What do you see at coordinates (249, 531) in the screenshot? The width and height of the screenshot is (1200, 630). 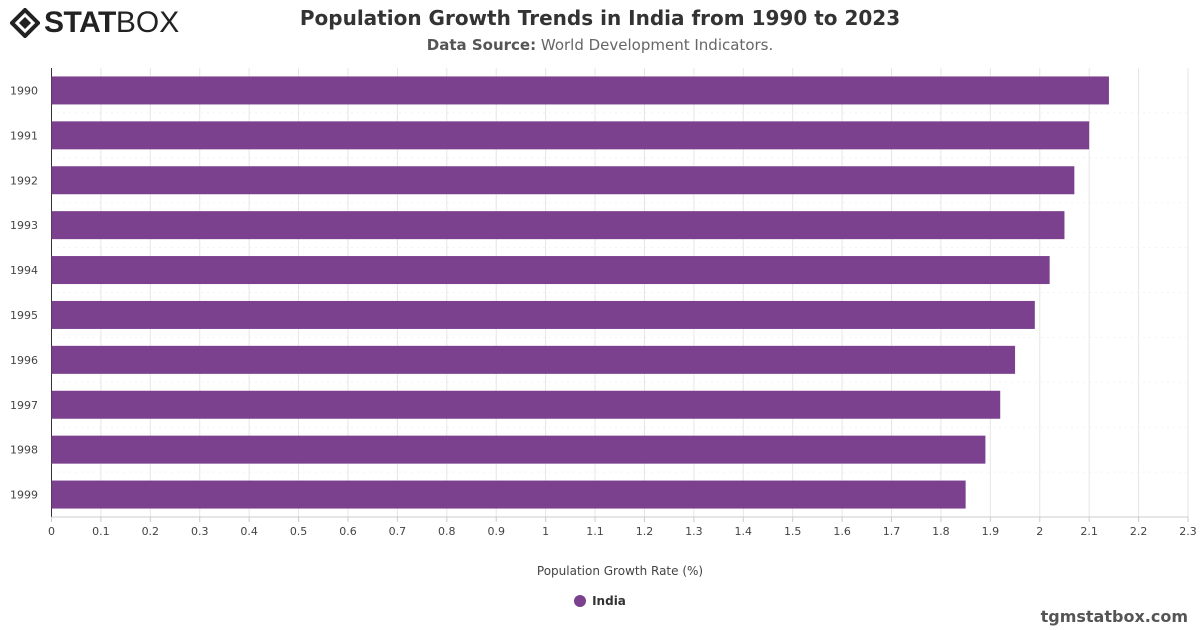 I see `x-tick-label: 0.4` at bounding box center [249, 531].